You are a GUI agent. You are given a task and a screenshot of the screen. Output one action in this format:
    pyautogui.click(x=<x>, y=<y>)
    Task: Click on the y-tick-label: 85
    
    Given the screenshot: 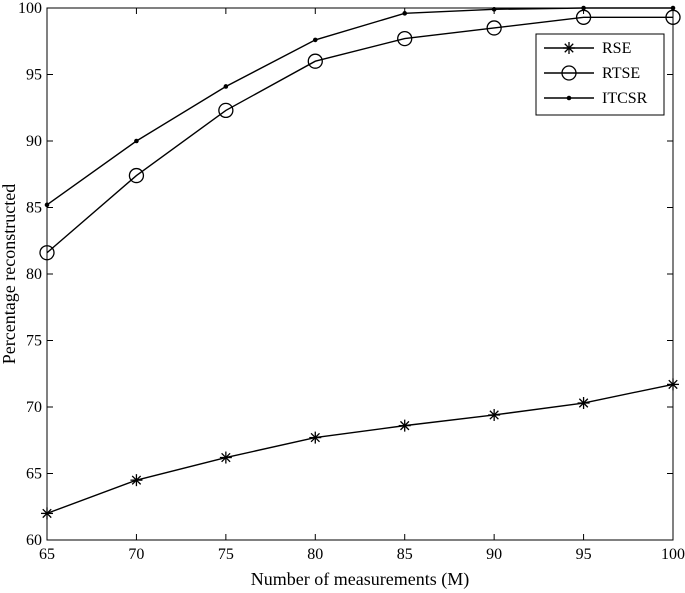 What is the action you would take?
    pyautogui.click(x=34, y=208)
    